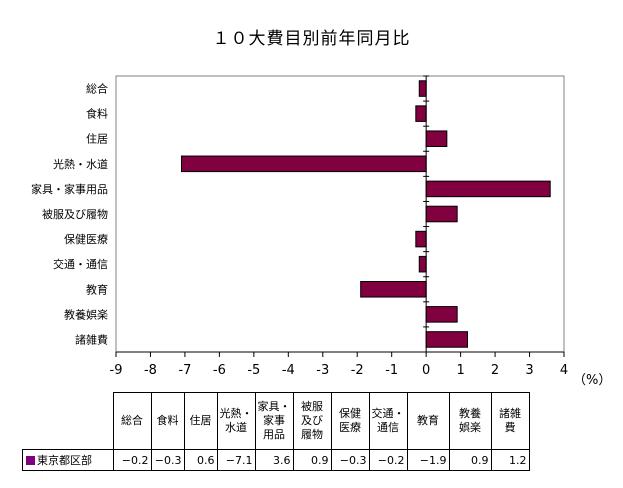  I want to click on table-header-7: 保健 医療, so click(350, 421).